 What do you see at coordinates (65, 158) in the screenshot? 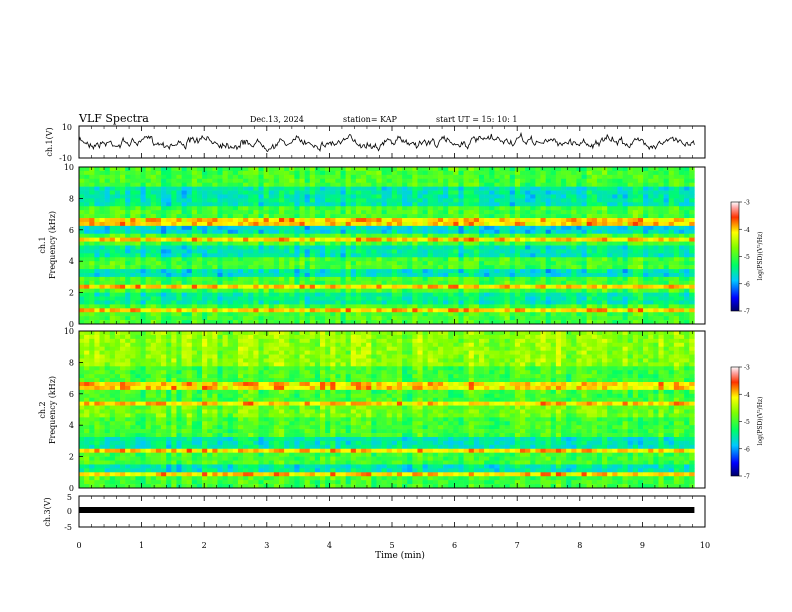
I see `ch1-ytick-bottom: -10` at bounding box center [65, 158].